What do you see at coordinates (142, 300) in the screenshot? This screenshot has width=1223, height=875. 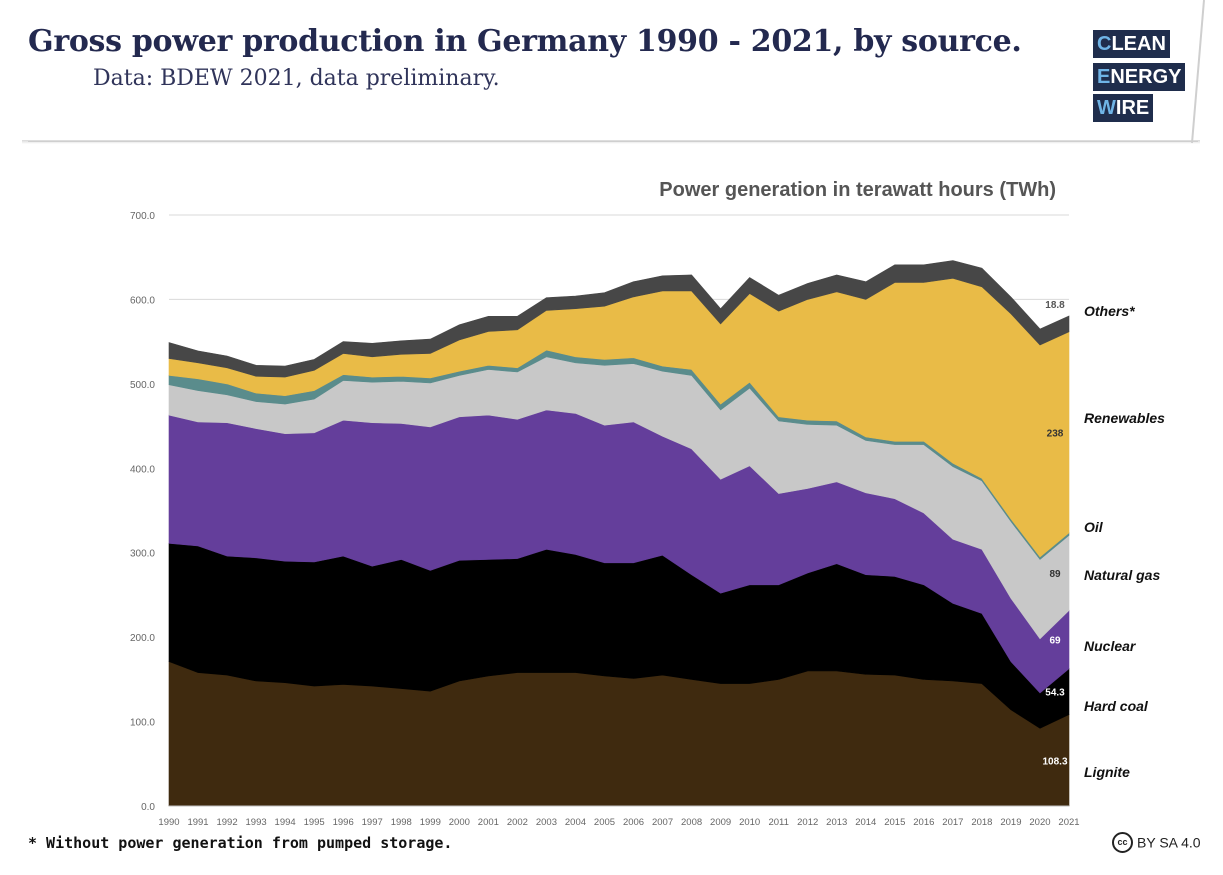 I see `y-tick-label: 600.0` at bounding box center [142, 300].